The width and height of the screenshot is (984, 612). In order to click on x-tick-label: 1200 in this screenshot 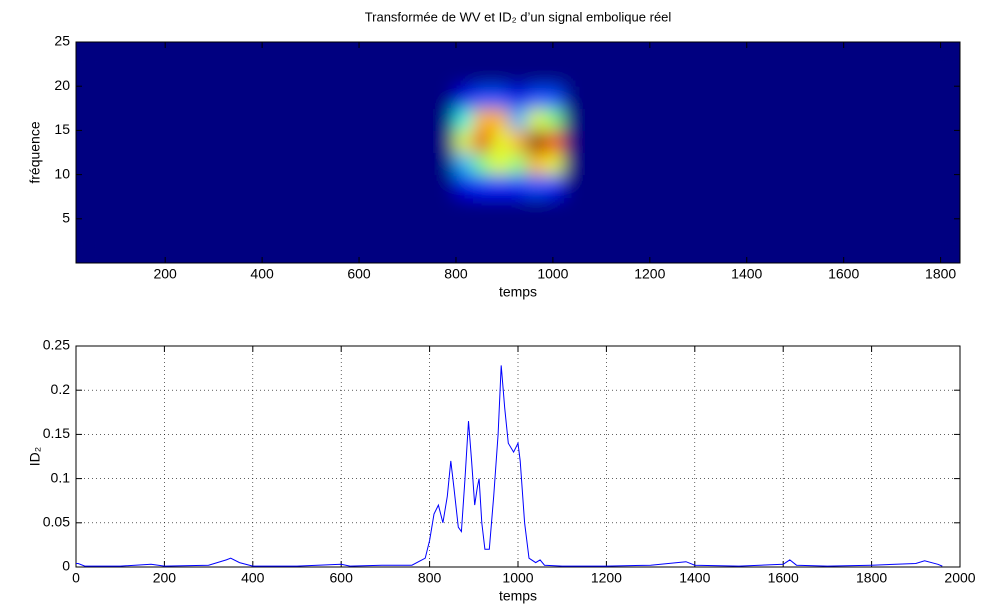, I will do `click(606, 578)`.